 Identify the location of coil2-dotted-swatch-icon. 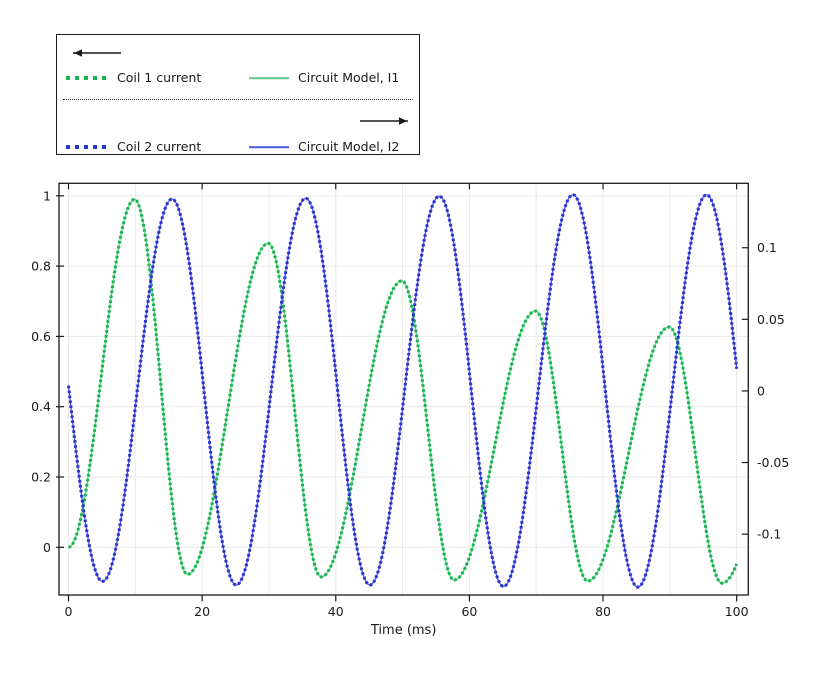
(86, 147).